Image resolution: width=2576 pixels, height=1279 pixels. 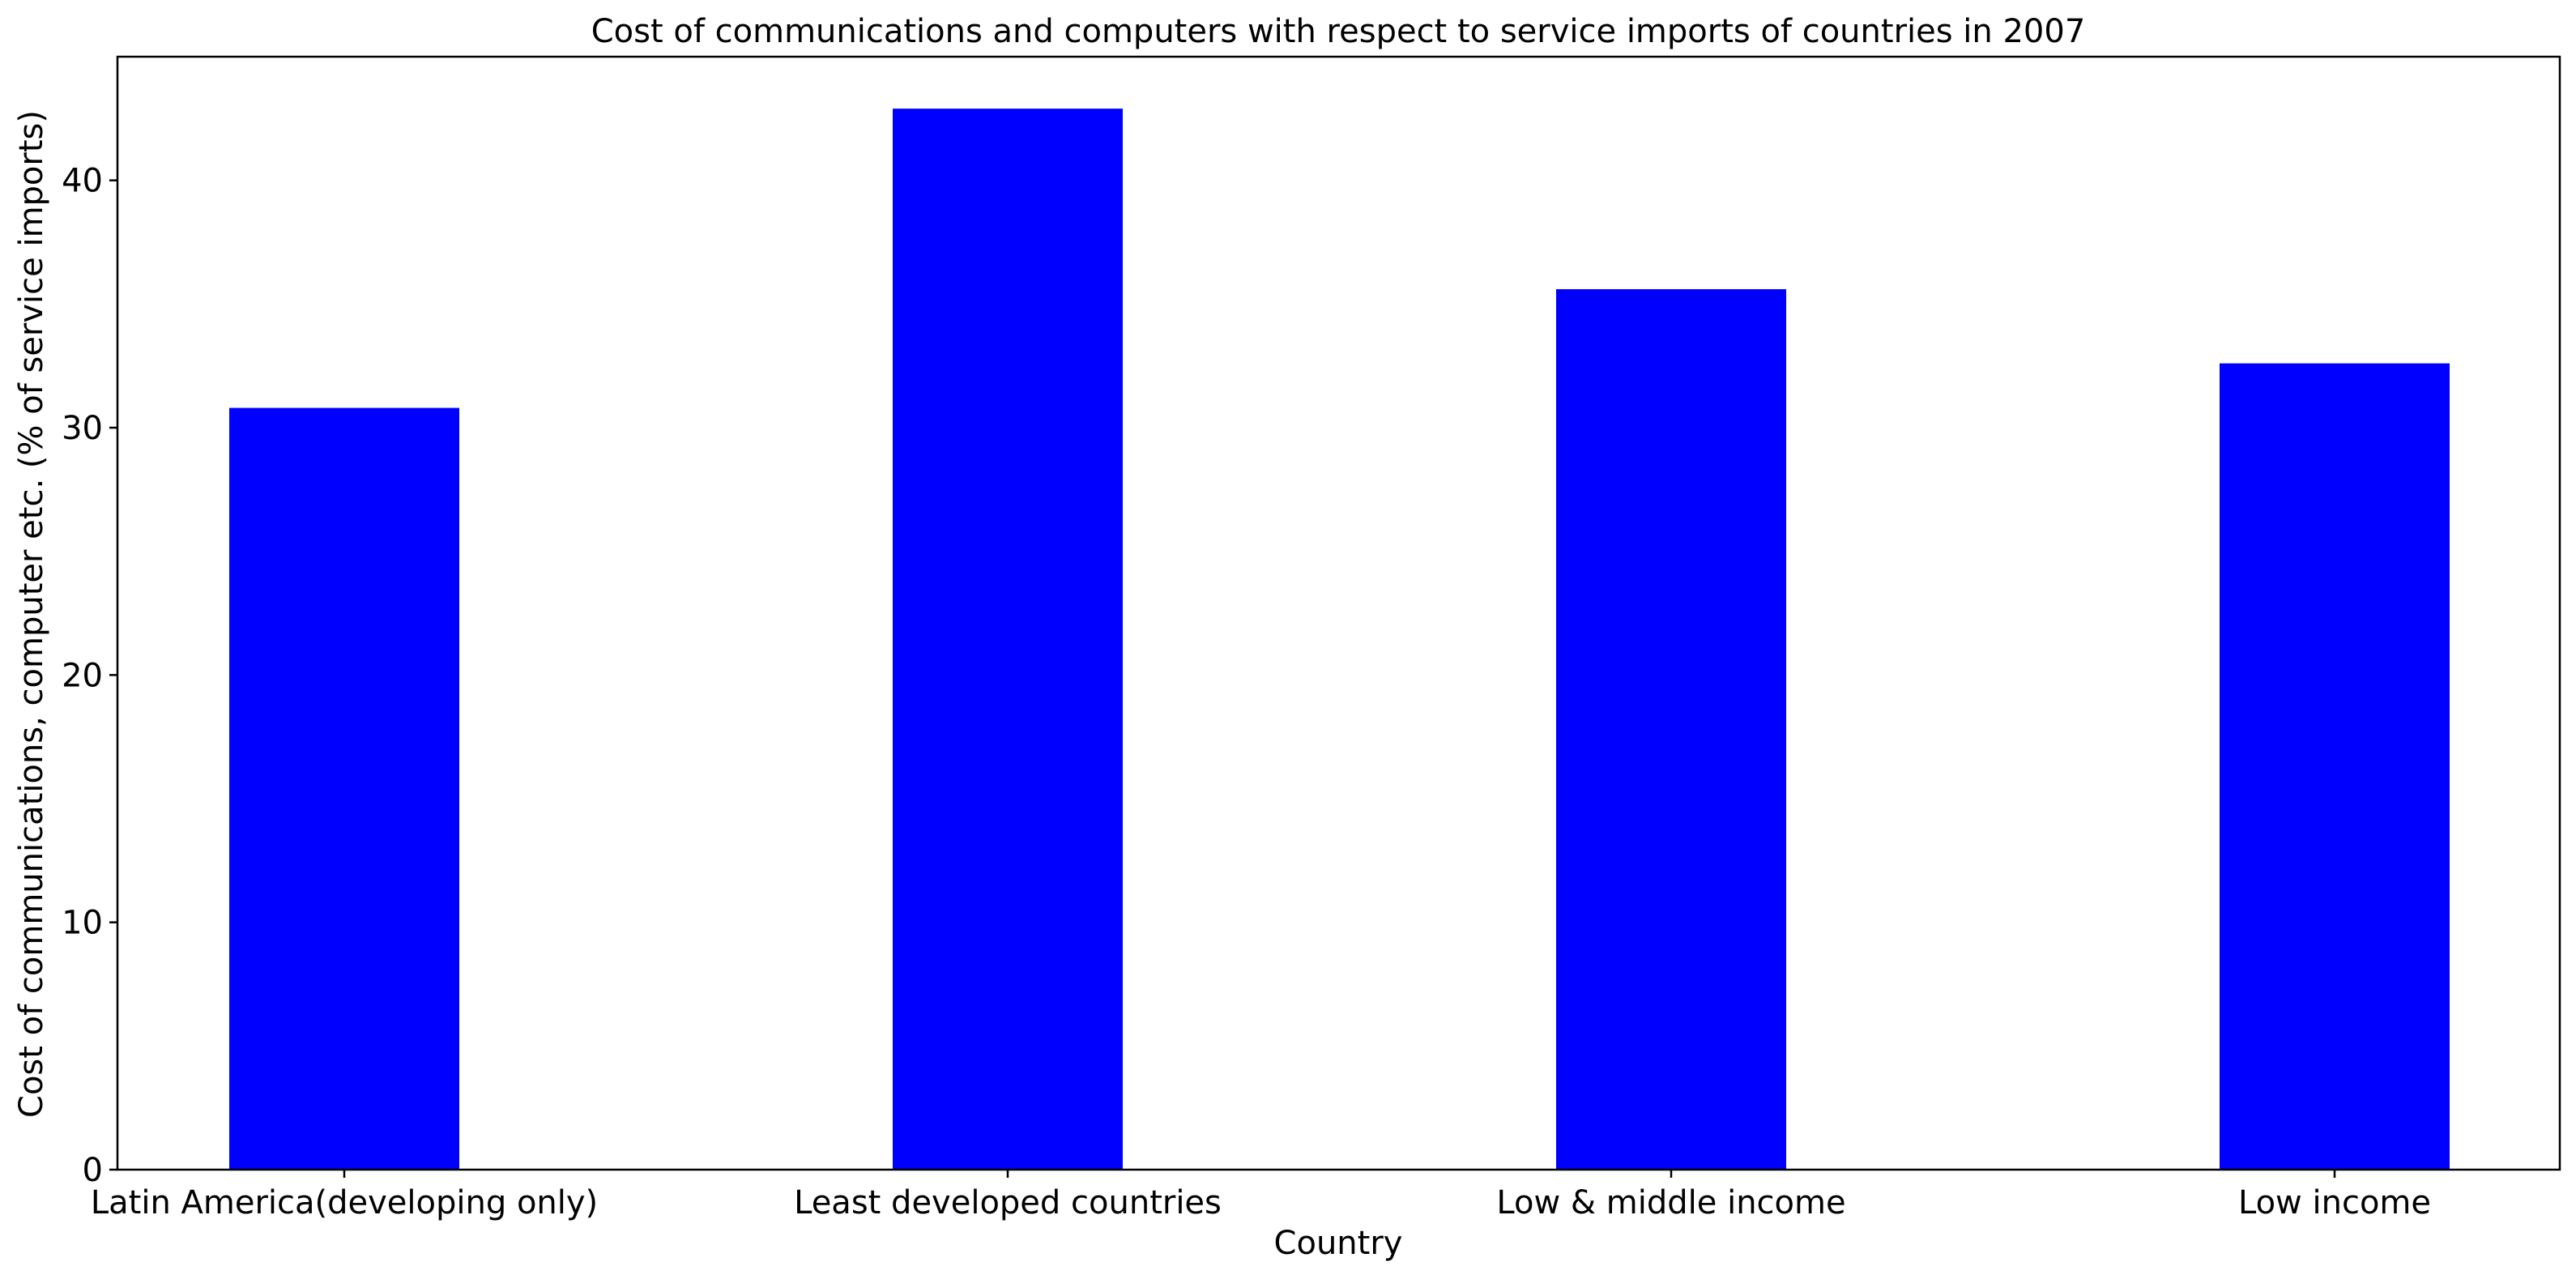 What do you see at coordinates (83, 675) in the screenshot?
I see `y-tick-label-2: 20` at bounding box center [83, 675].